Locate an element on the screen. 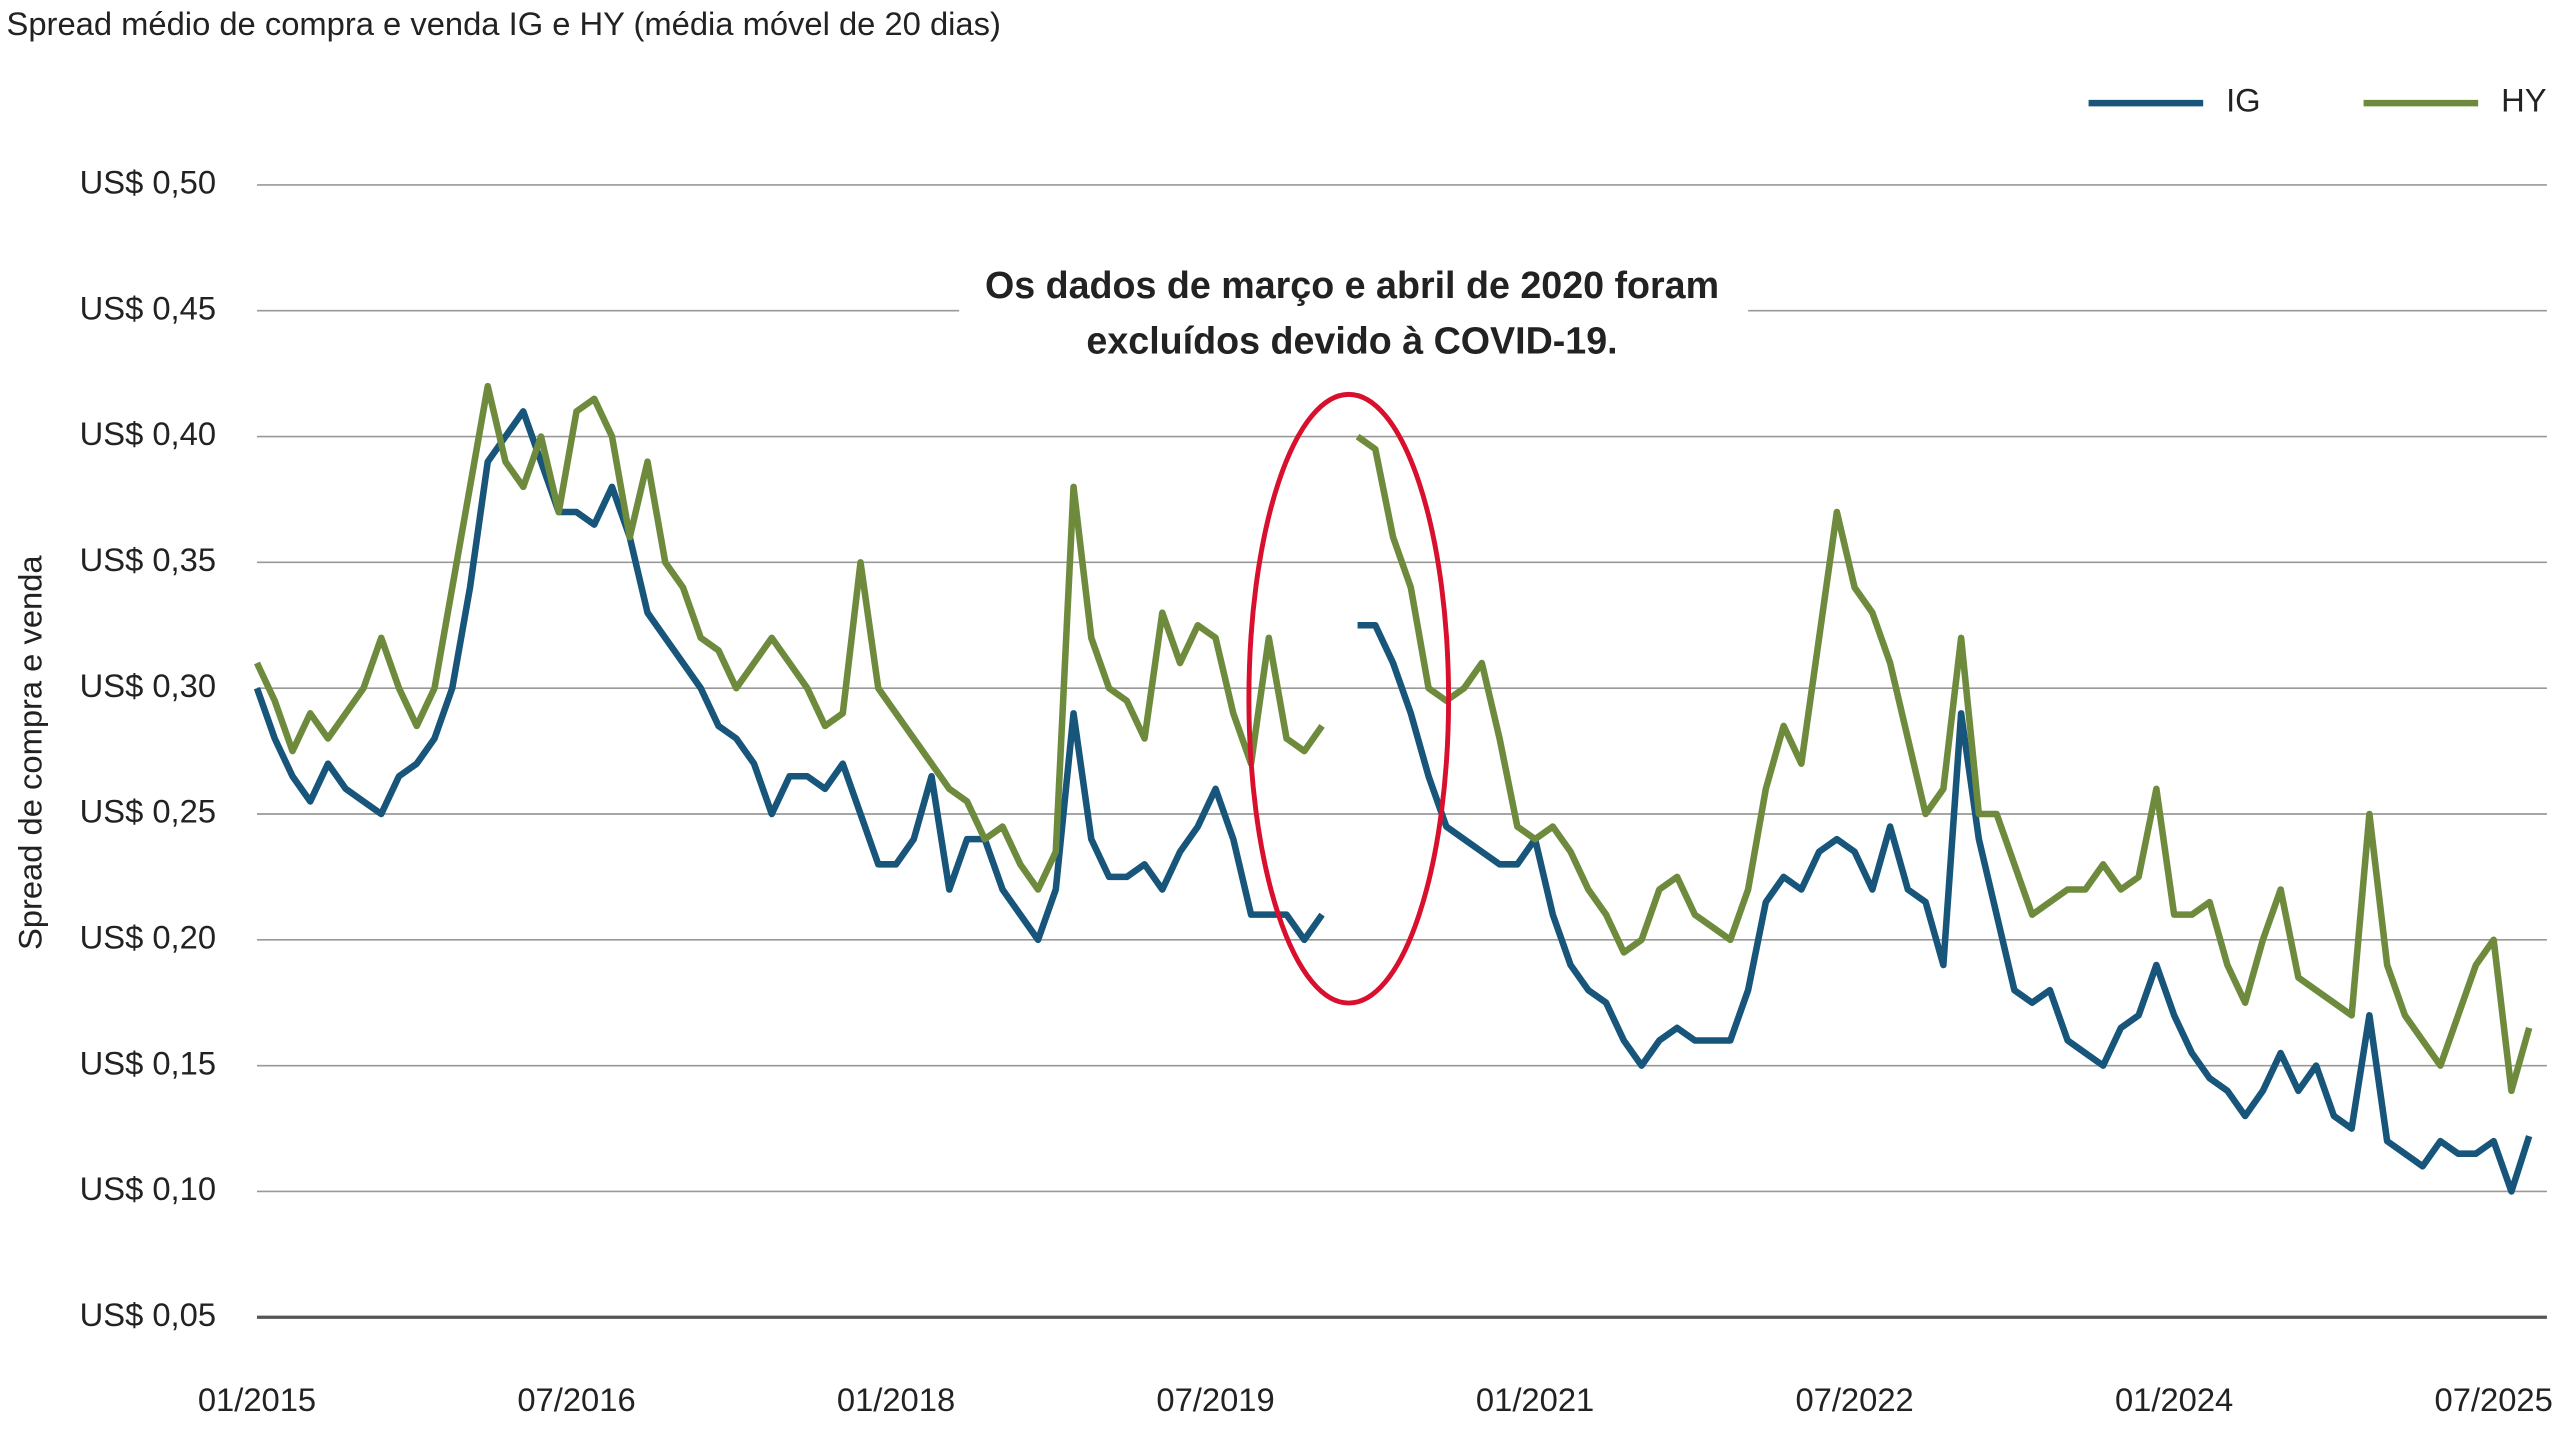  x-tick-label: 01/2015 is located at coordinates (257, 1399).